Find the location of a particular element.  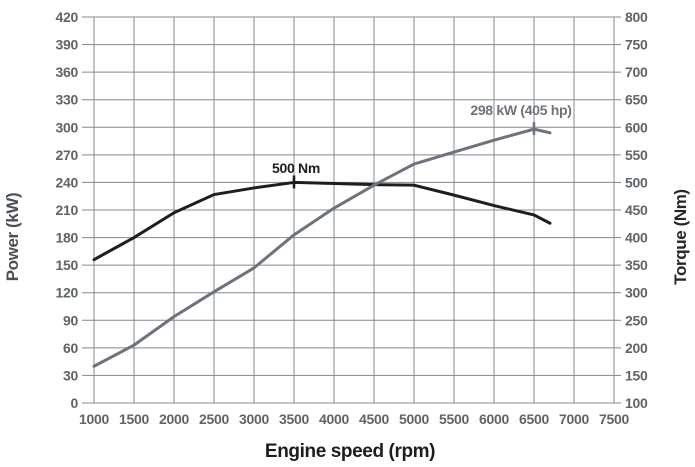

y-right-tick-label: 300 is located at coordinates (636, 293).